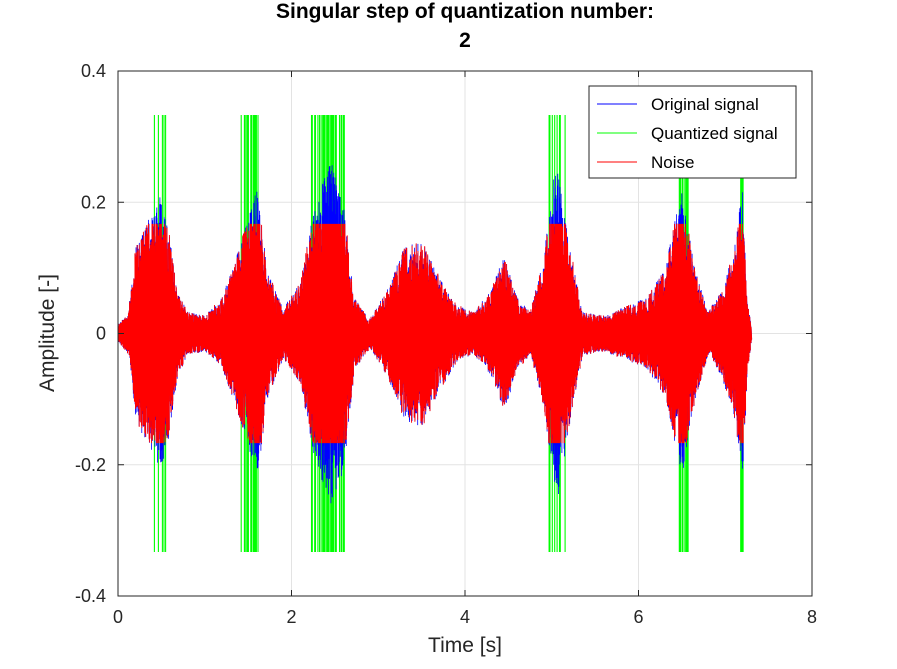 Image resolution: width=897 pixels, height=669 pixels. What do you see at coordinates (90, 465) in the screenshot?
I see `y-tick-label: -0.2` at bounding box center [90, 465].